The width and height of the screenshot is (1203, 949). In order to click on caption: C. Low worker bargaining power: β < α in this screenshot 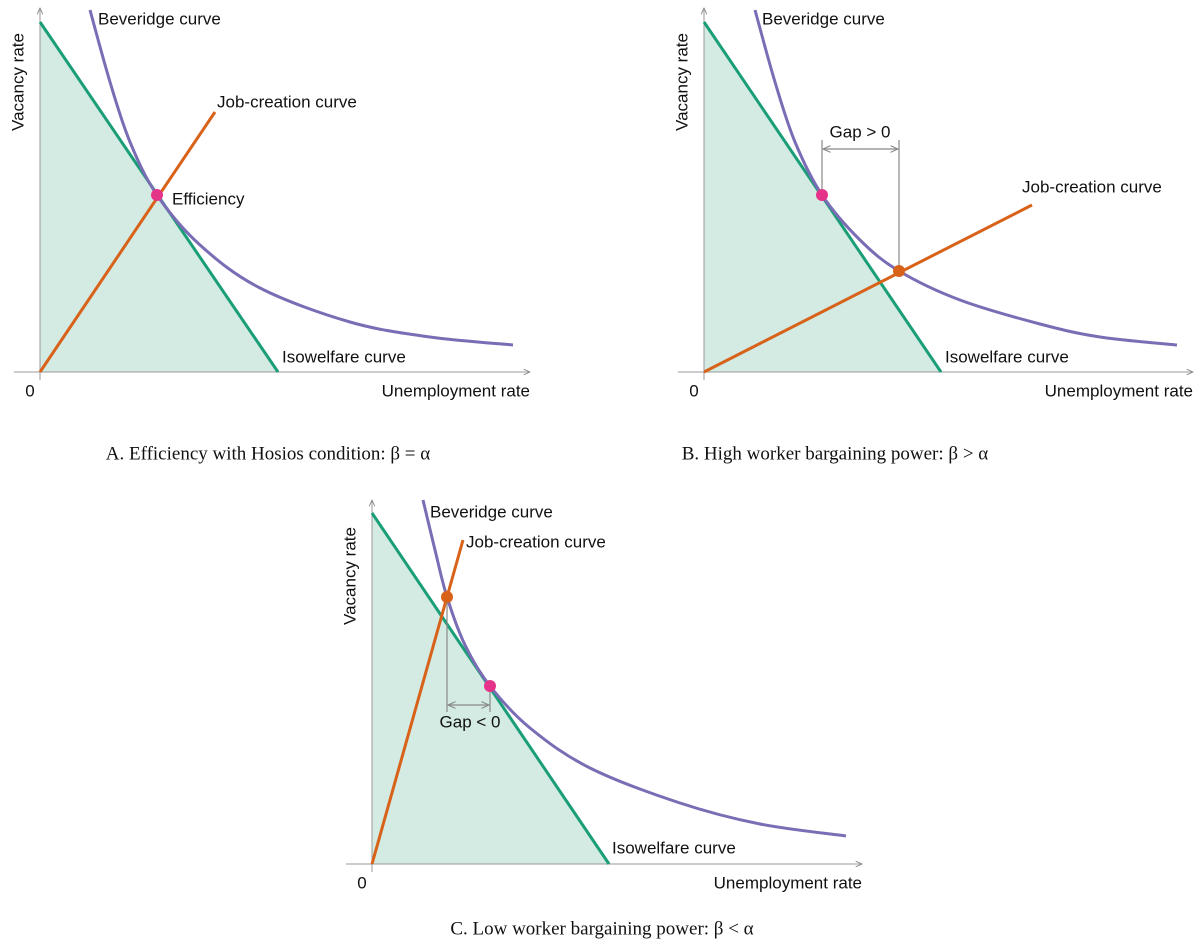, I will do `click(601, 928)`.